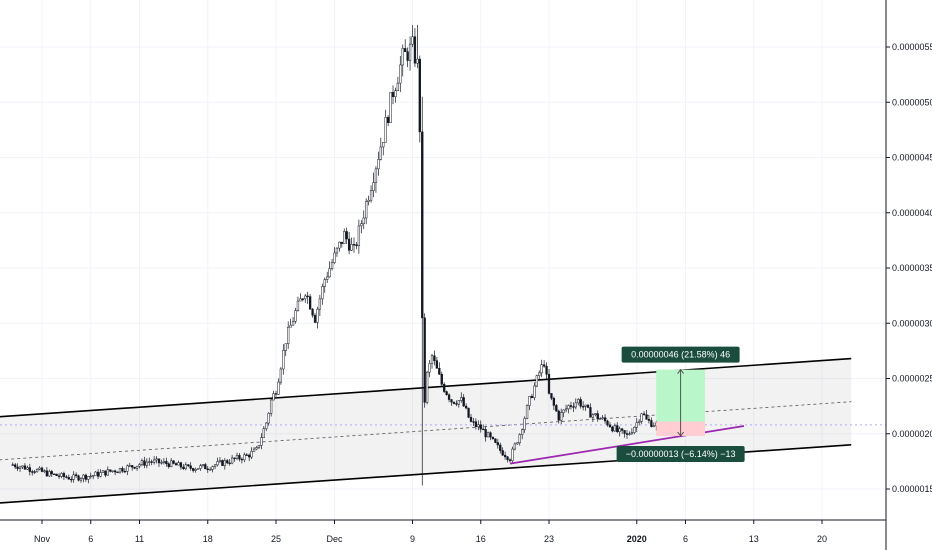 This screenshot has height=550, width=932. I want to click on time-axis: Nov 6 11 18 25 Dec 9 16 23 2020 6 13 20, so click(443, 531).